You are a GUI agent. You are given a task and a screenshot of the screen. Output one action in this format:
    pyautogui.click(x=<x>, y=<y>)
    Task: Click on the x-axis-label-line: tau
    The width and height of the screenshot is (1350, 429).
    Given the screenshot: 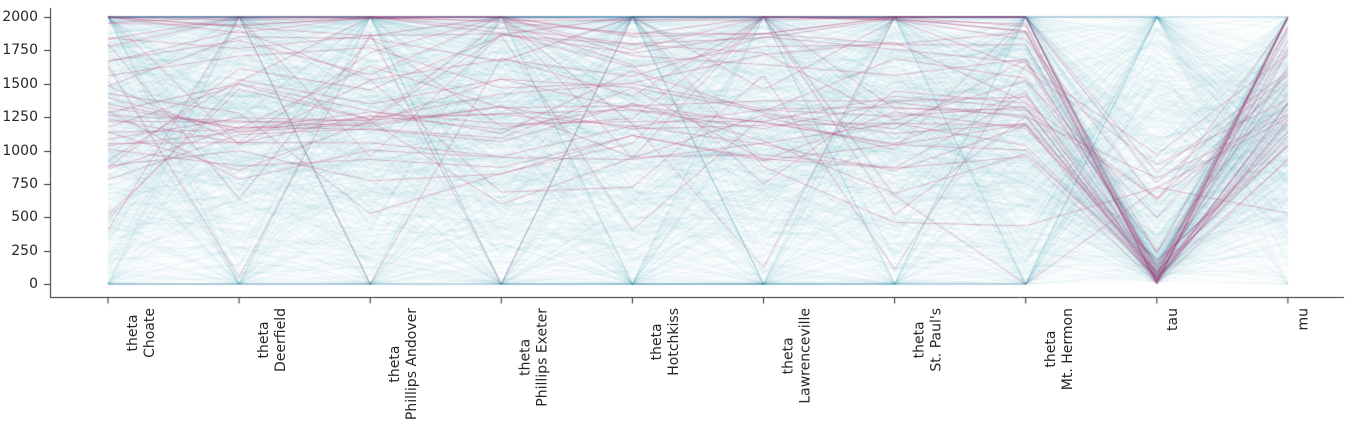 What is the action you would take?
    pyautogui.click(x=1173, y=319)
    